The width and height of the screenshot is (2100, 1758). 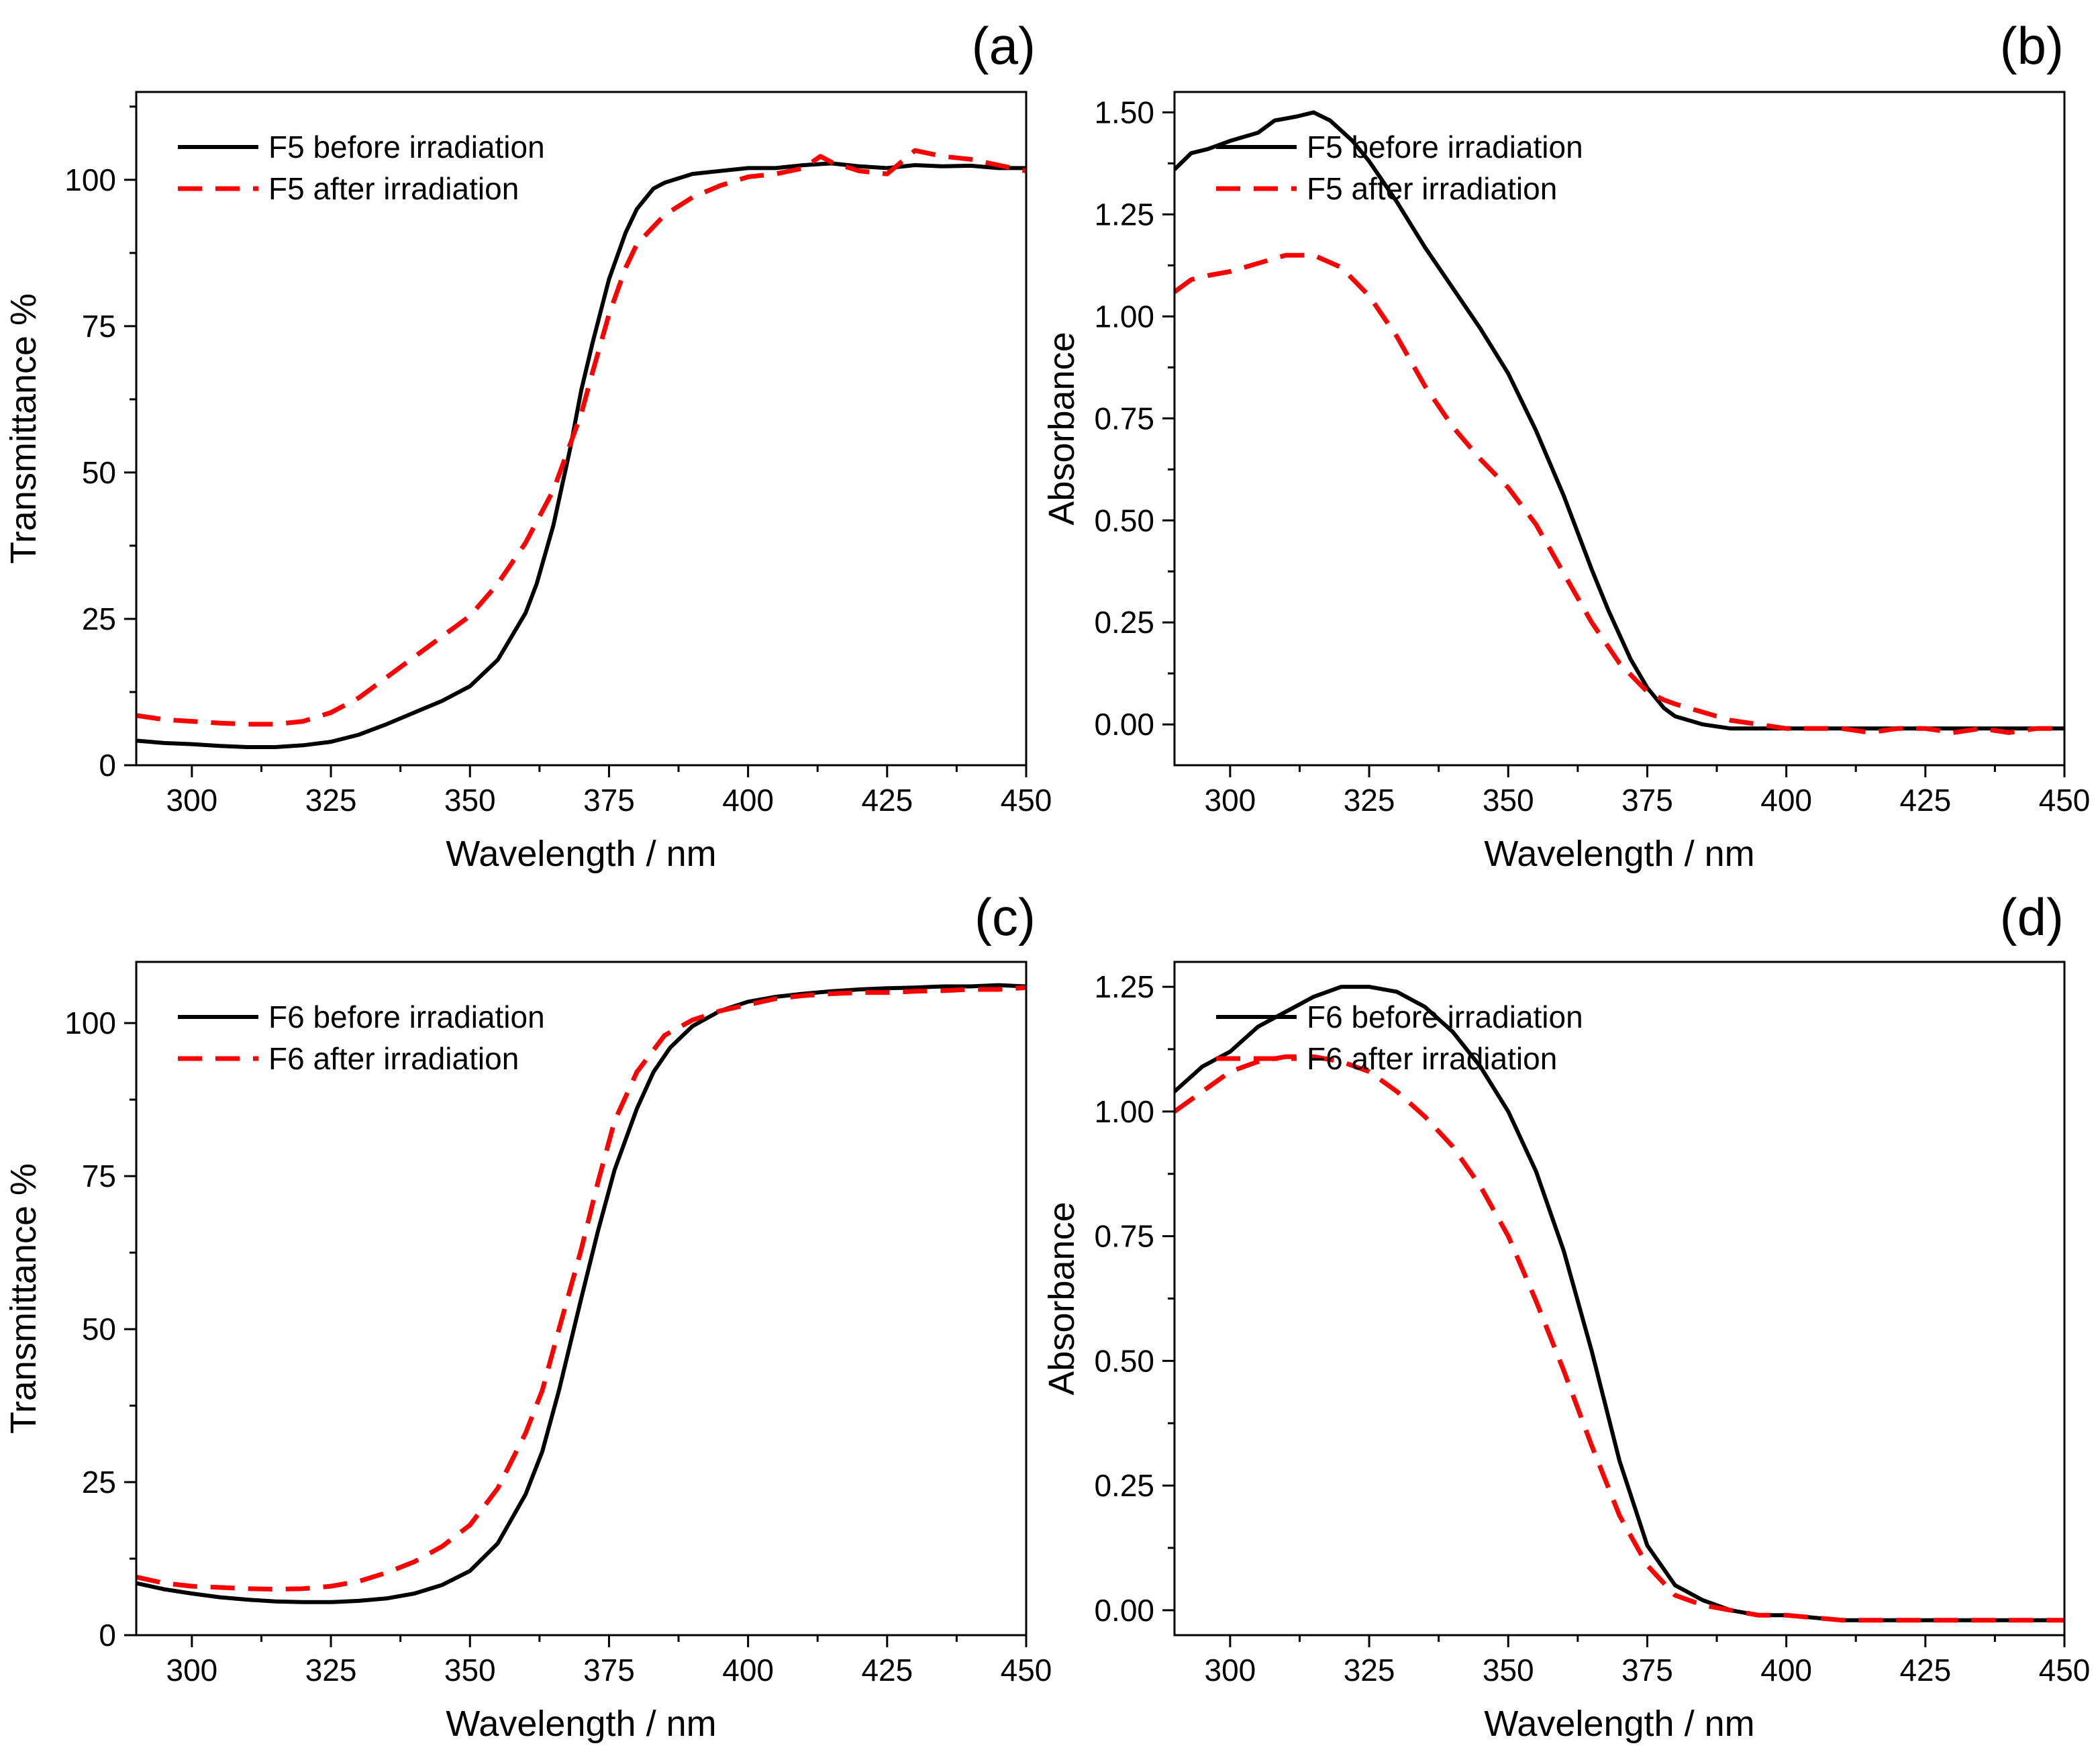 I want to click on y-tick-label: 1.50, so click(x=1124, y=112).